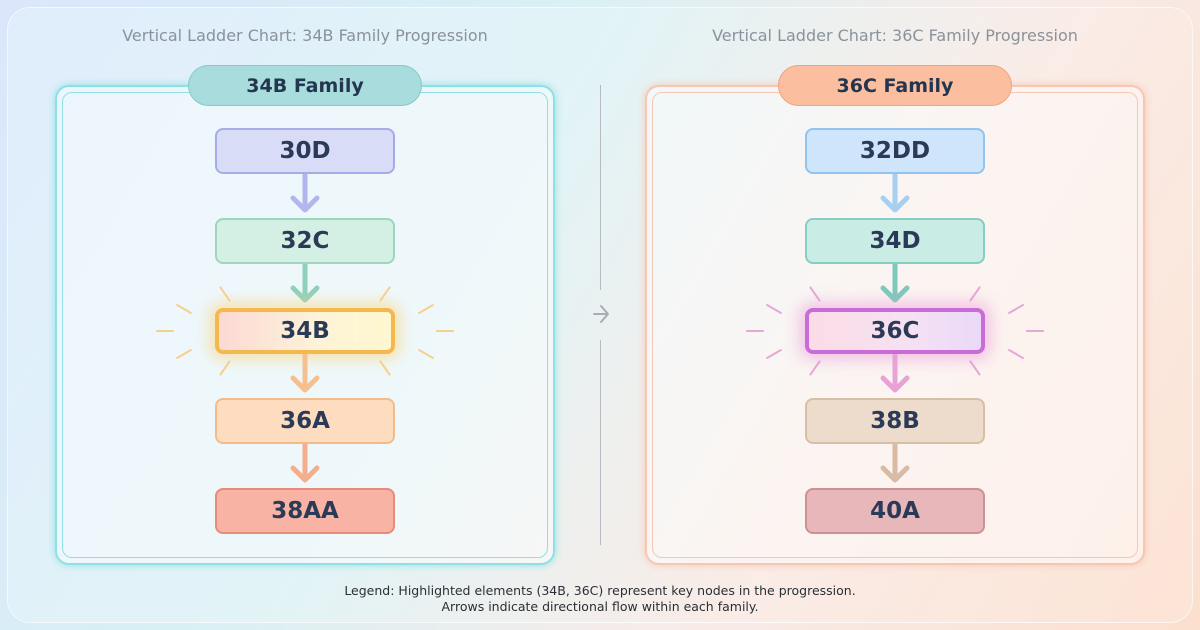  Describe the element at coordinates (600, 187) in the screenshot. I see `divider-top` at that location.